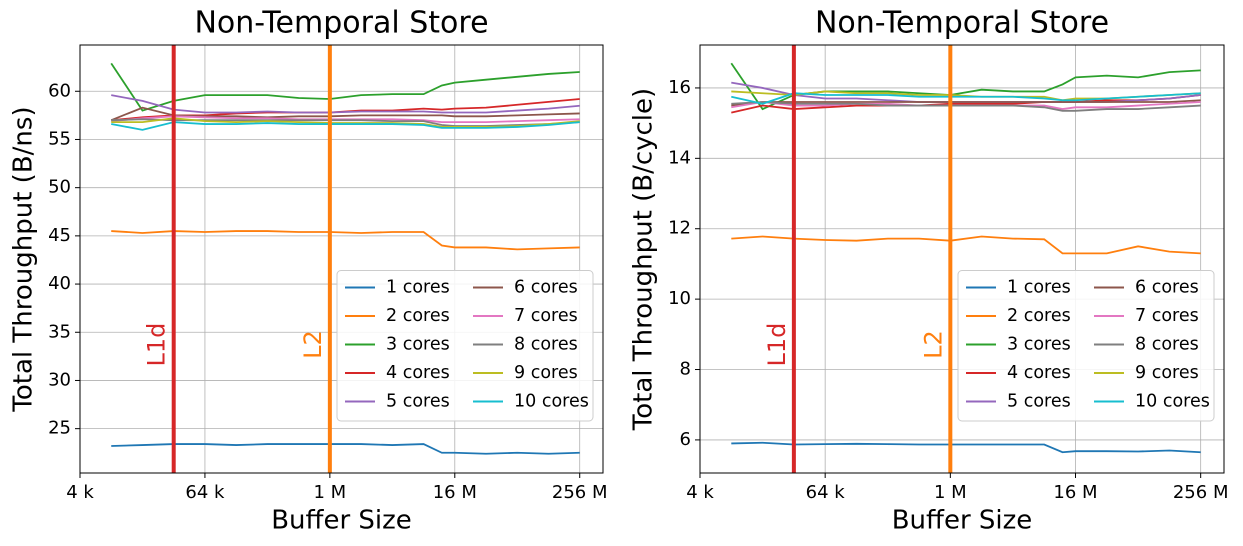 The image size is (1243, 546). What do you see at coordinates (59, 283) in the screenshot?
I see `y-tick-label: 40` at bounding box center [59, 283].